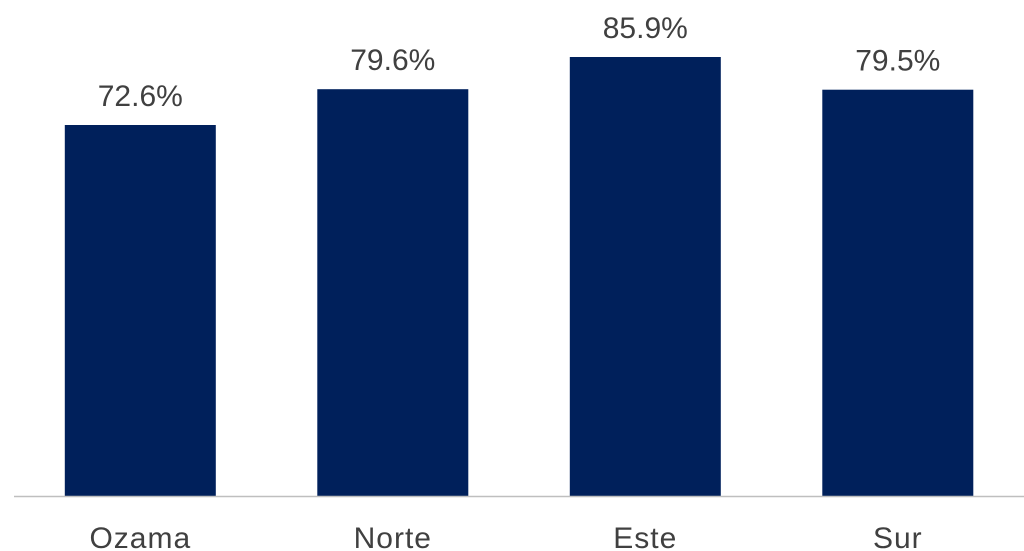 Image resolution: width=1024 pixels, height=551 pixels. What do you see at coordinates (645, 536) in the screenshot?
I see `category-label-este: Este` at bounding box center [645, 536].